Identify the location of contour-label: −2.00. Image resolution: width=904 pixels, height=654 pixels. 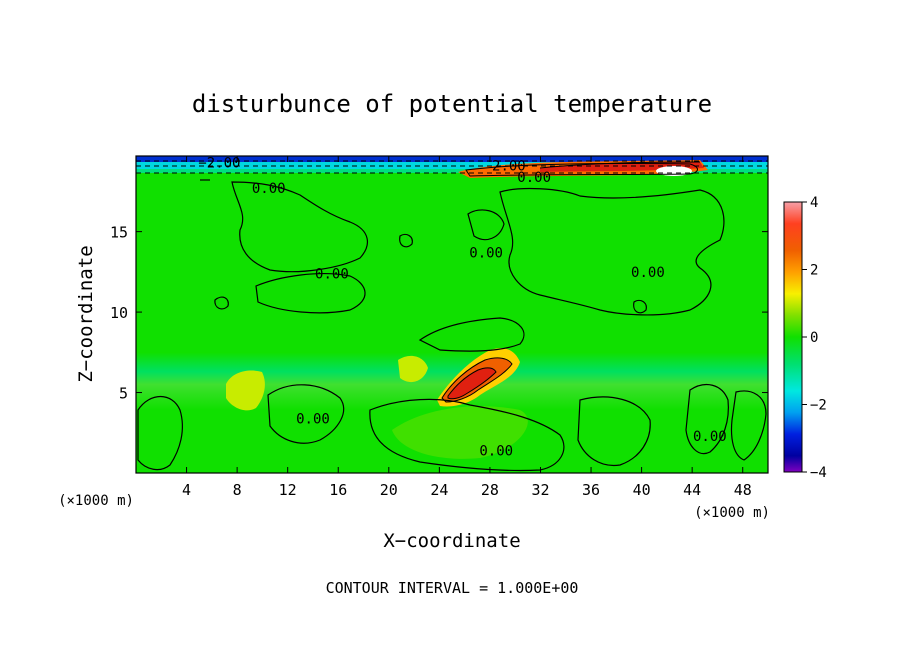
(219, 163).